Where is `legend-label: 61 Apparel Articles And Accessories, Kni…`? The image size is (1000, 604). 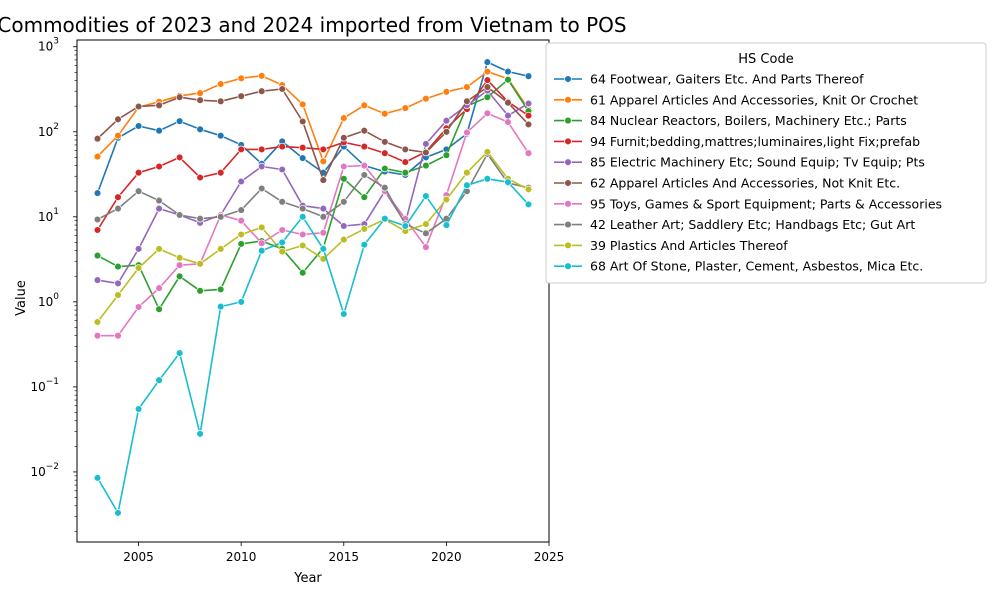
legend-label: 61 Apparel Articles And Accessories, Kni… is located at coordinates (754, 99).